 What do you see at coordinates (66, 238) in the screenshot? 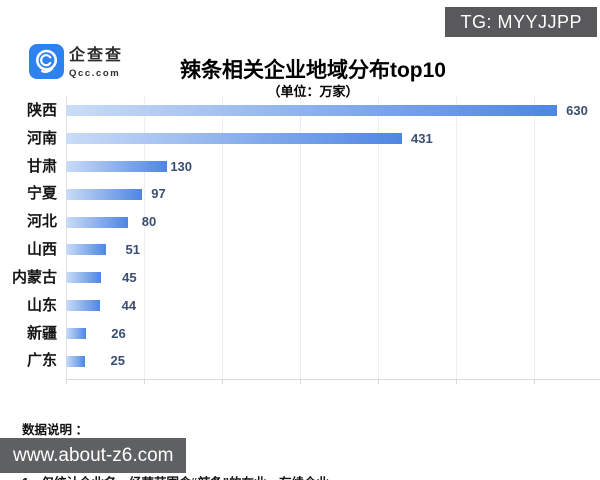
I see `y-axis-line` at bounding box center [66, 238].